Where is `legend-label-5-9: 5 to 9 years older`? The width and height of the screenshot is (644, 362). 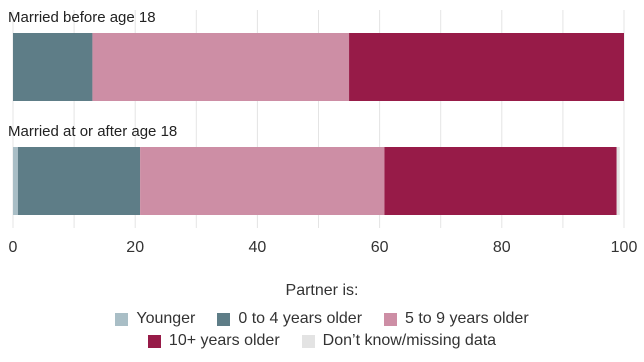 legend-label-5-9: 5 to 9 years older is located at coordinates (467, 318).